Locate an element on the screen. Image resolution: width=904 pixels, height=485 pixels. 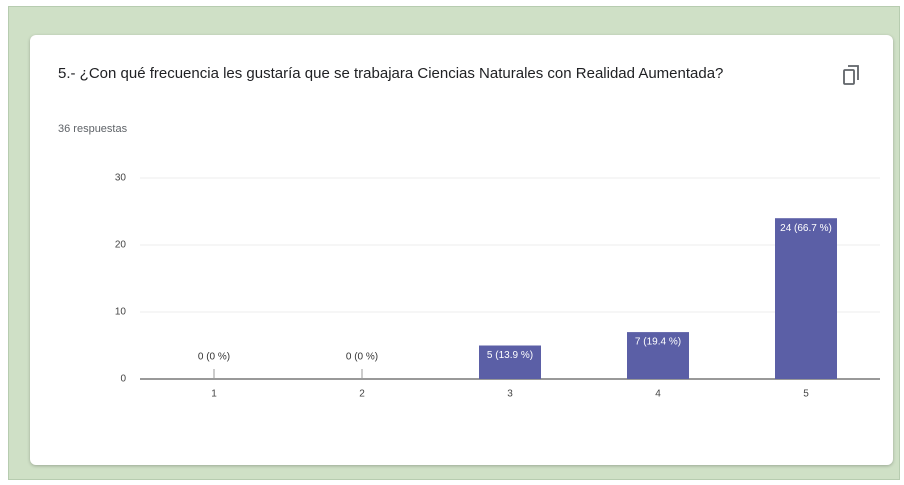
x-tick-label: 5 is located at coordinates (806, 394).